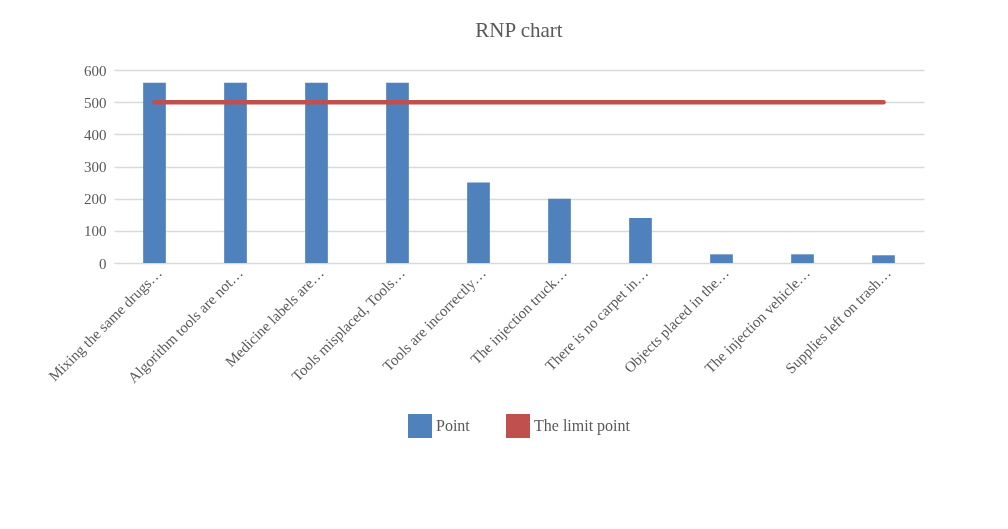  What do you see at coordinates (519, 30) in the screenshot?
I see `chart-title: RNP chart` at bounding box center [519, 30].